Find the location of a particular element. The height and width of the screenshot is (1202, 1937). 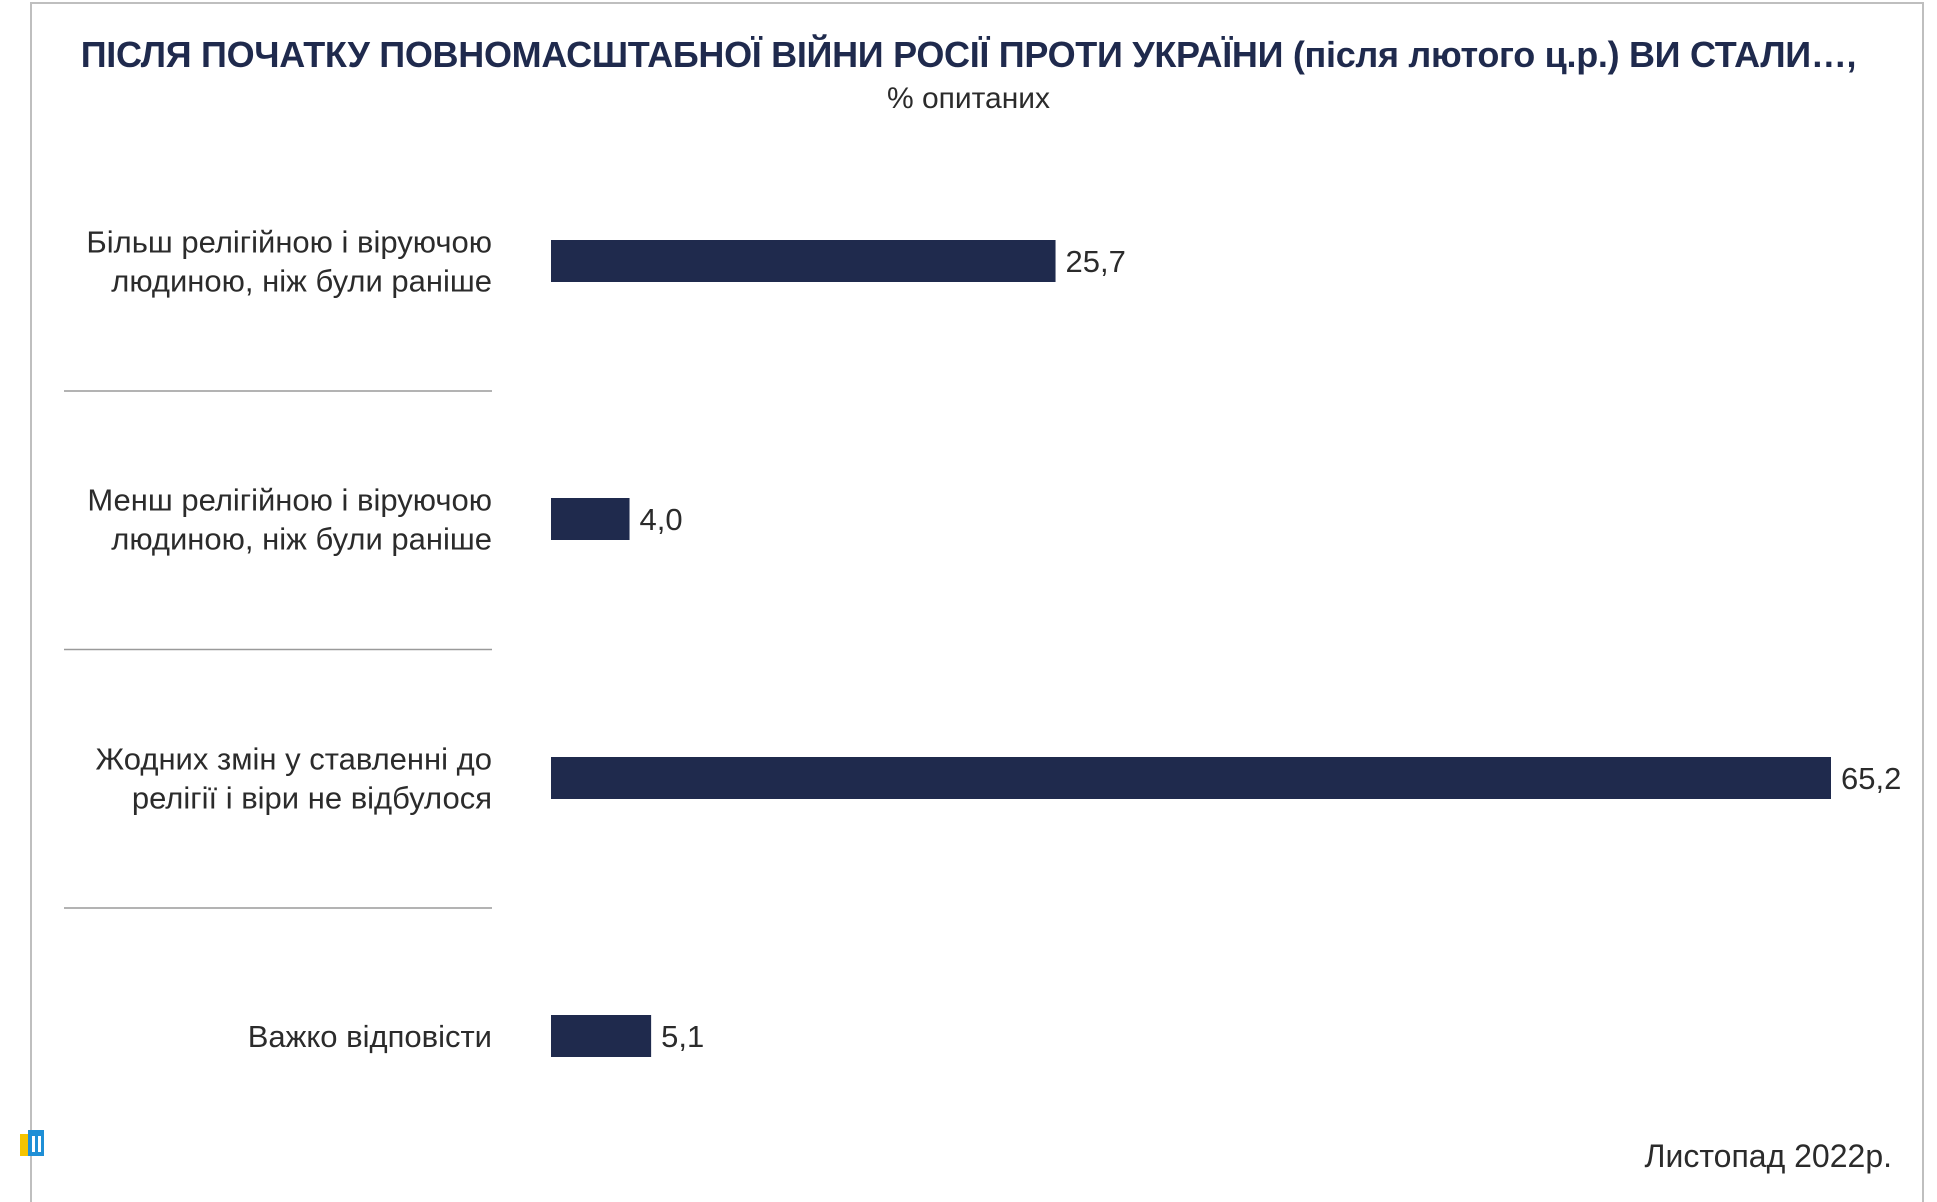

date-footer: Листопад 2022р. is located at coordinates (1768, 1156).